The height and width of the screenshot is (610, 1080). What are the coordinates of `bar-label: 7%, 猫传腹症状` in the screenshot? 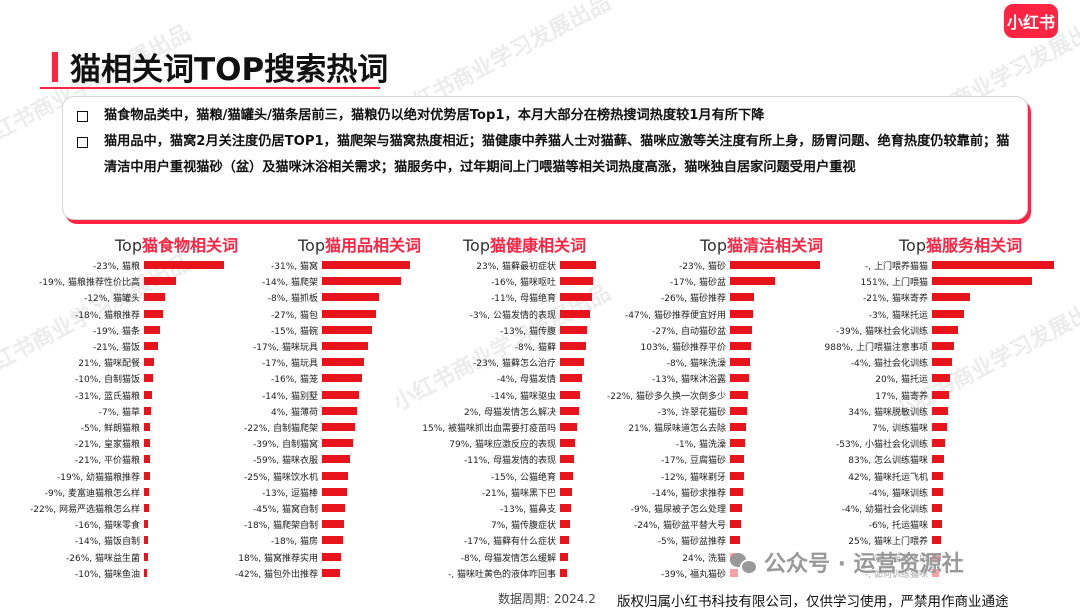 It's located at (523, 526).